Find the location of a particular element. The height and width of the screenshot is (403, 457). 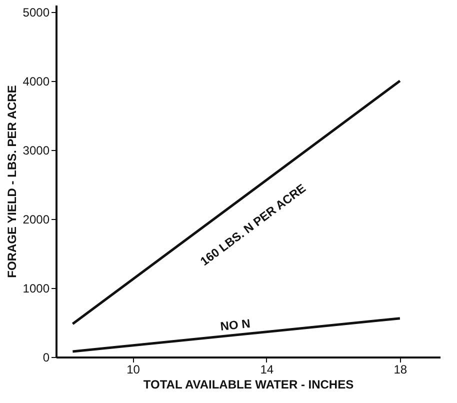

text: NO N is located at coordinates (235, 325).